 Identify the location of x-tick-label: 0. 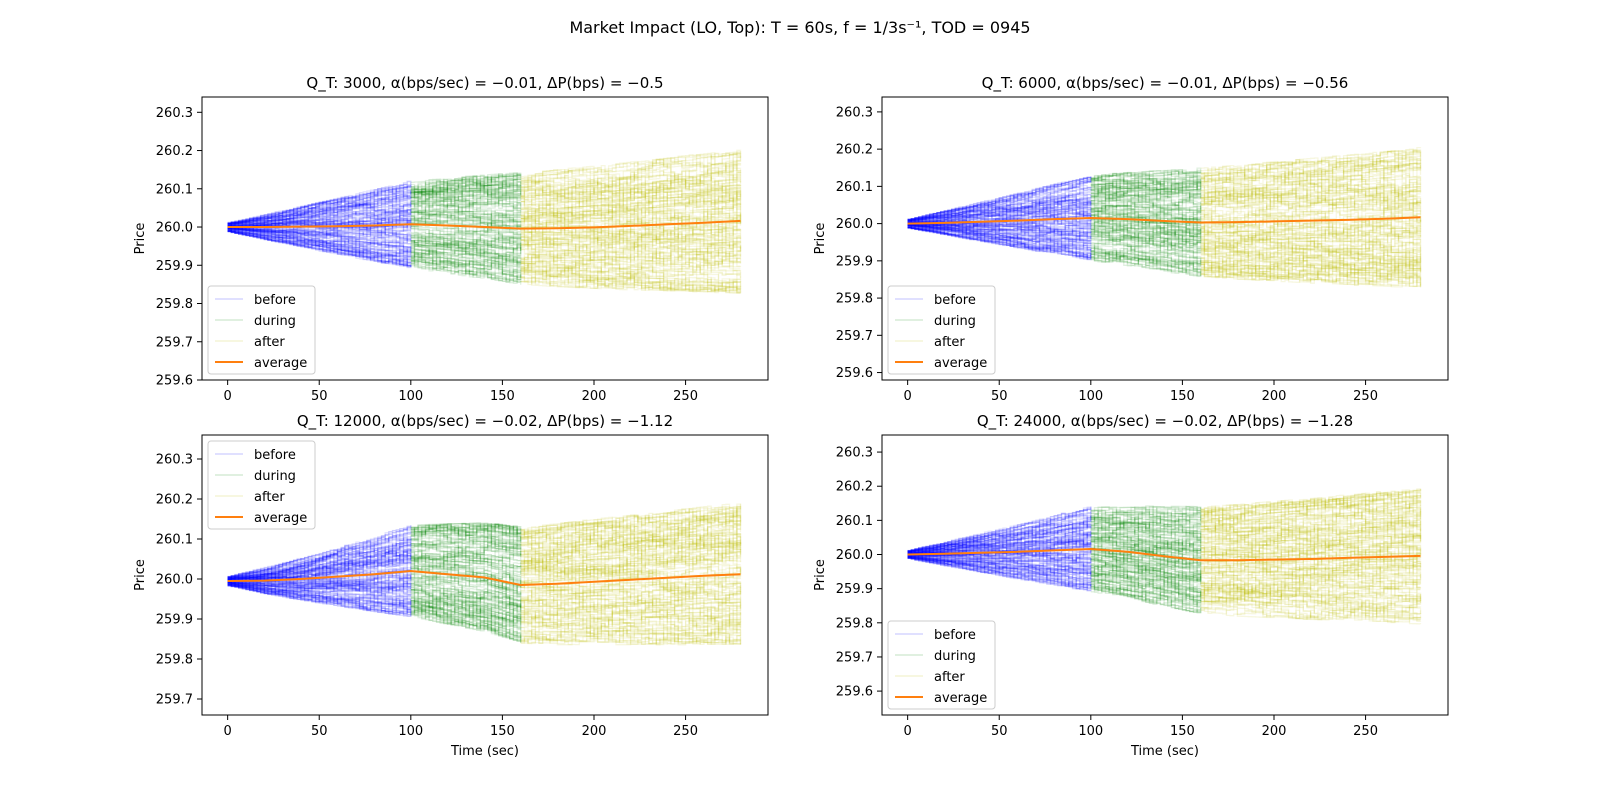
(908, 731).